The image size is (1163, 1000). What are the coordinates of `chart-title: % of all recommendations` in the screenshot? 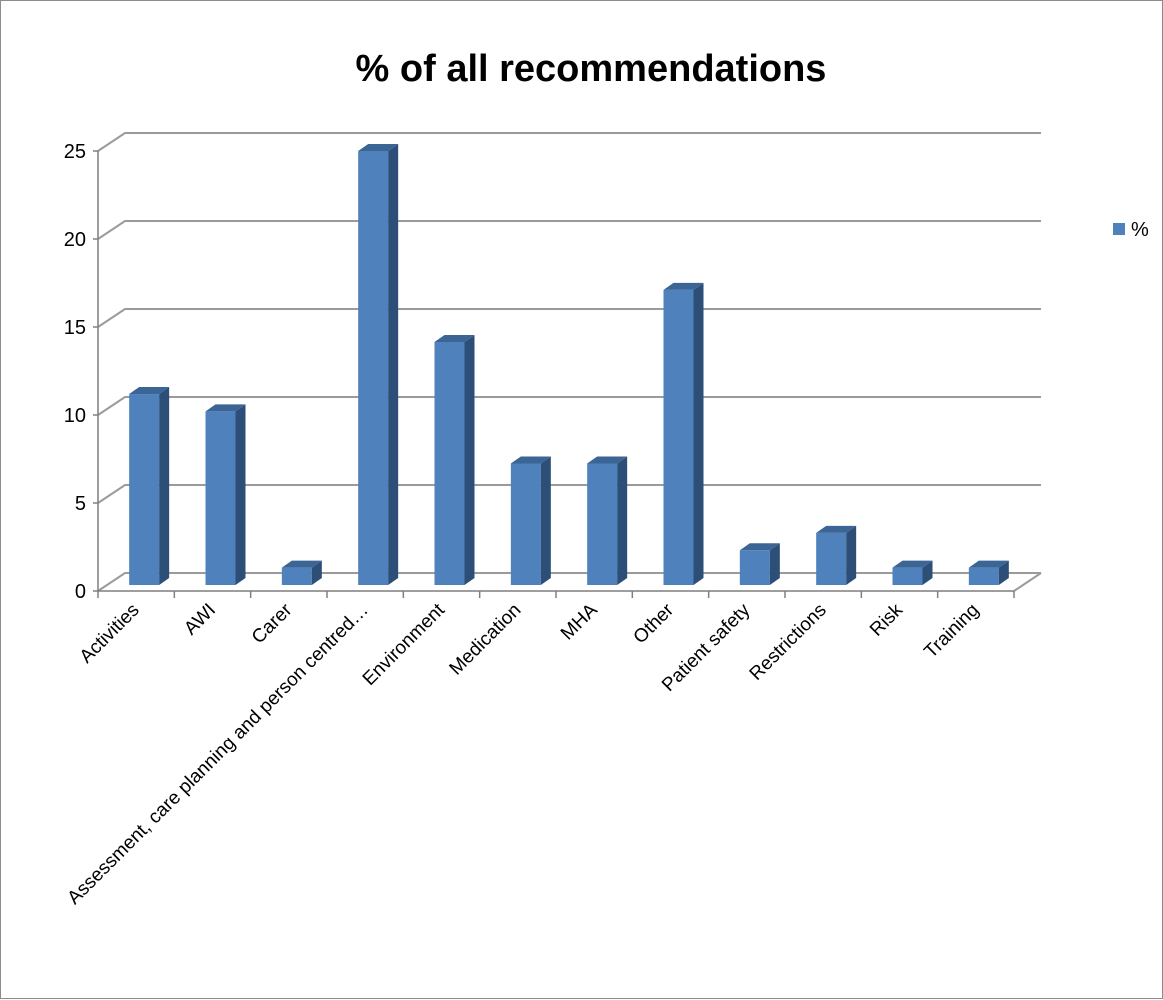 It's located at (591, 69).